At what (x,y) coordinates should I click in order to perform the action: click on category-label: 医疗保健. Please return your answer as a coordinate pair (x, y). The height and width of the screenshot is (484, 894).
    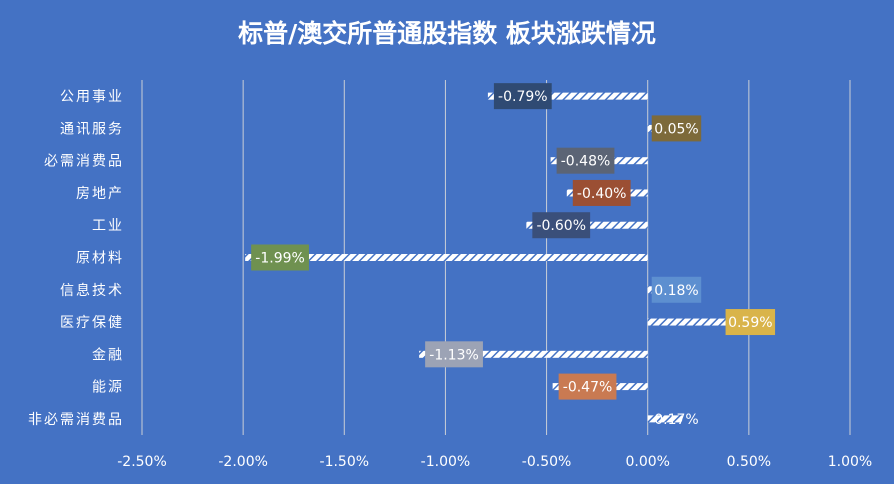
    Looking at the image, I should click on (92, 323).